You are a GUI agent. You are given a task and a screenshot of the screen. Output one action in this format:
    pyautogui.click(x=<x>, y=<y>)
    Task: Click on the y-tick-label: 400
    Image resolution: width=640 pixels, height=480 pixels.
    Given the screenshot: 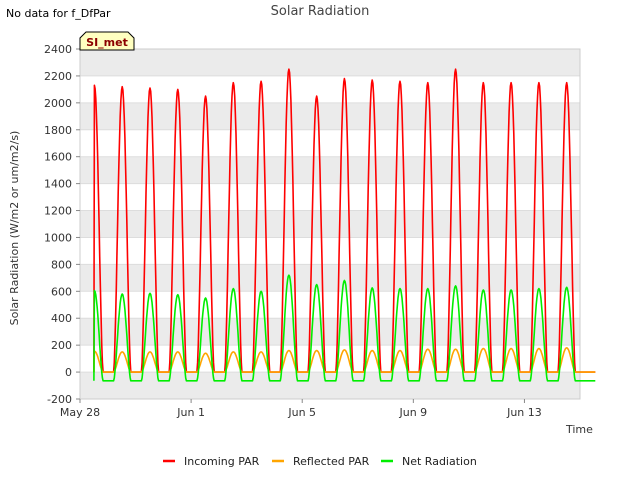 What is the action you would take?
    pyautogui.click(x=61, y=318)
    